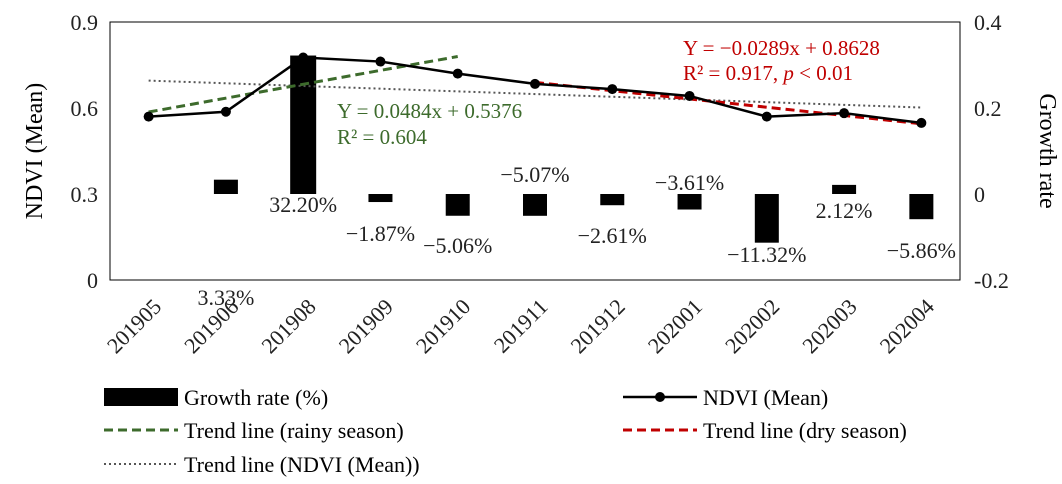 This screenshot has width=1062, height=484. What do you see at coordinates (457, 245) in the screenshot?
I see `growth-rate-data-label: −5.06%` at bounding box center [457, 245].